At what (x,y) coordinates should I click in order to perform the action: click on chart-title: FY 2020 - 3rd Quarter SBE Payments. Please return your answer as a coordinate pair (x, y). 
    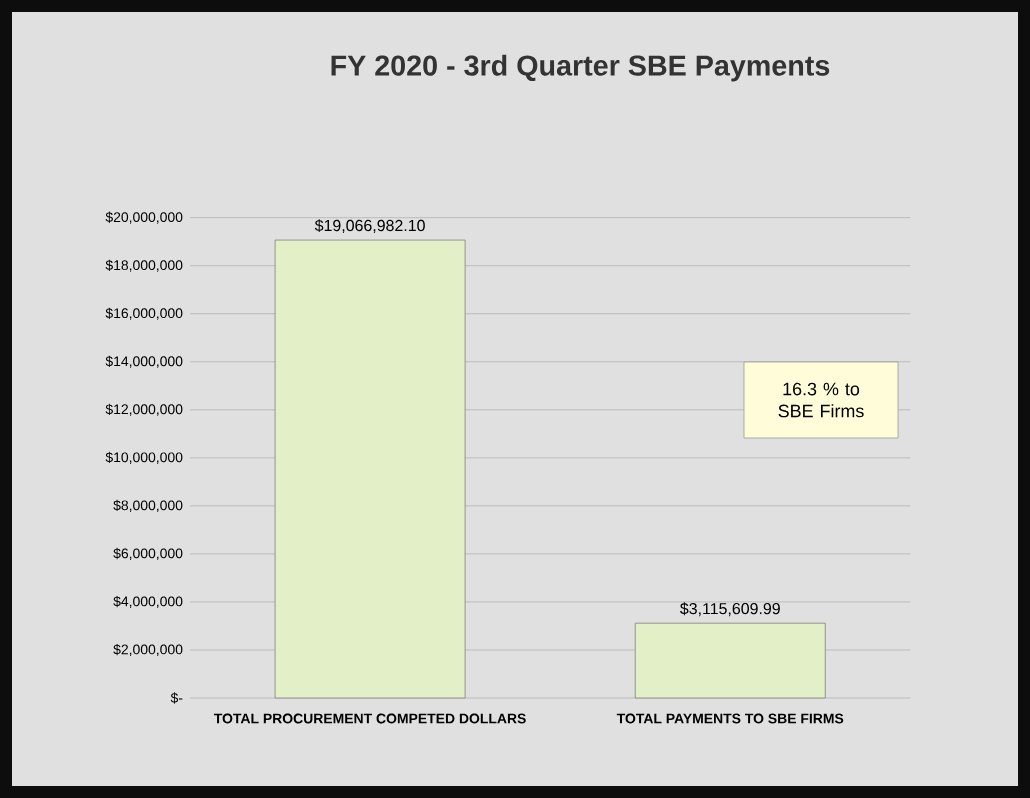
    Looking at the image, I should click on (580, 68).